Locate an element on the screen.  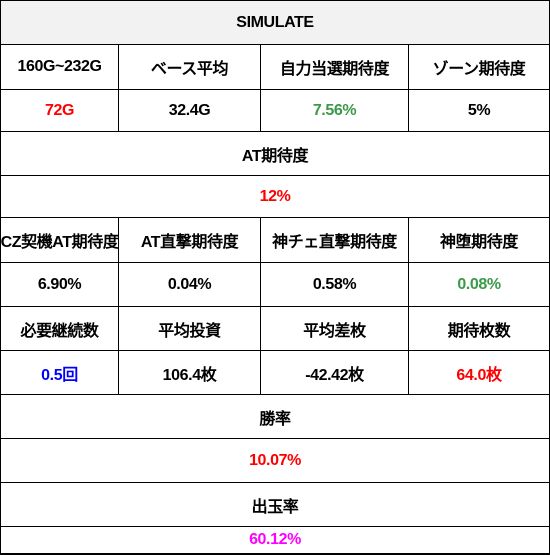
value-kamiche-direct-expectation: 0.58% is located at coordinates (335, 285).